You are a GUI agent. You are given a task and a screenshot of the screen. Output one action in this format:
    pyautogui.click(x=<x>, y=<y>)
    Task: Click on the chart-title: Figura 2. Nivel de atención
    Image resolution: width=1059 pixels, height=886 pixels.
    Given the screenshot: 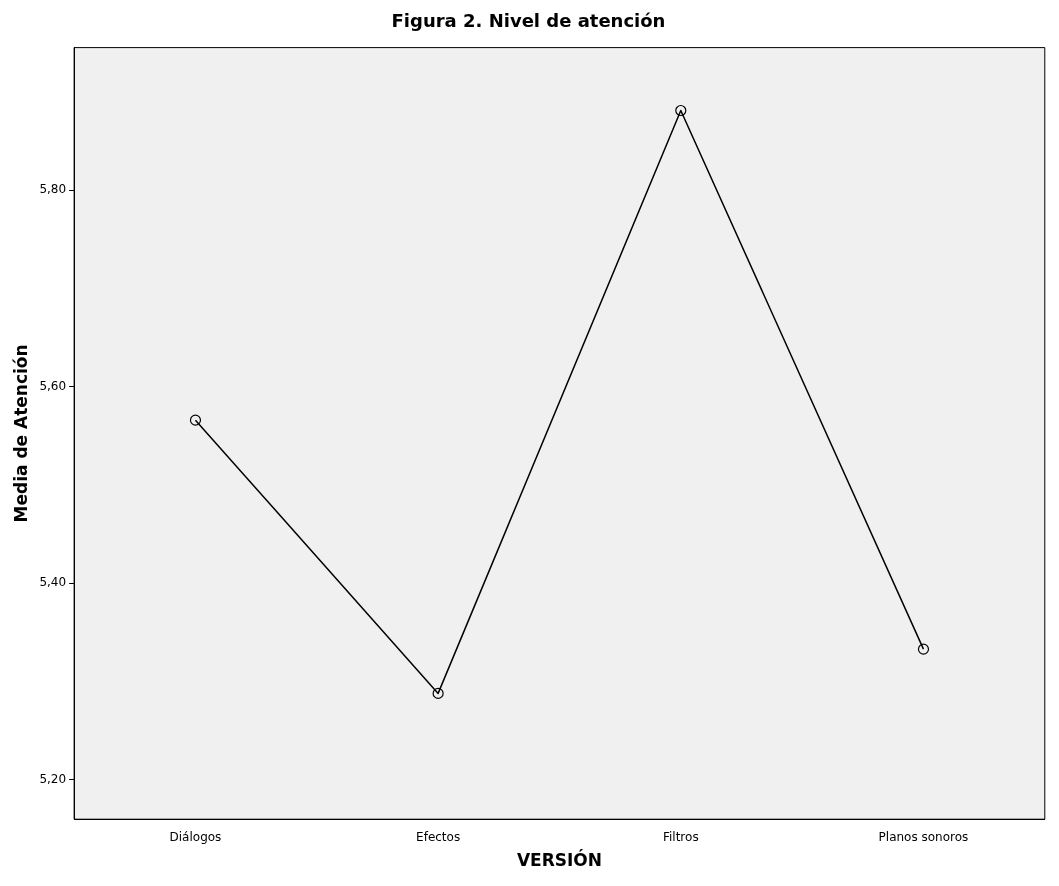 What is the action you would take?
    pyautogui.click(x=528, y=21)
    